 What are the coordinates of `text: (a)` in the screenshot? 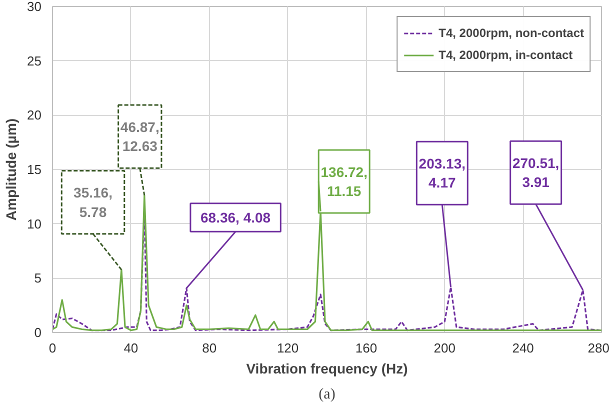 It's located at (327, 394).